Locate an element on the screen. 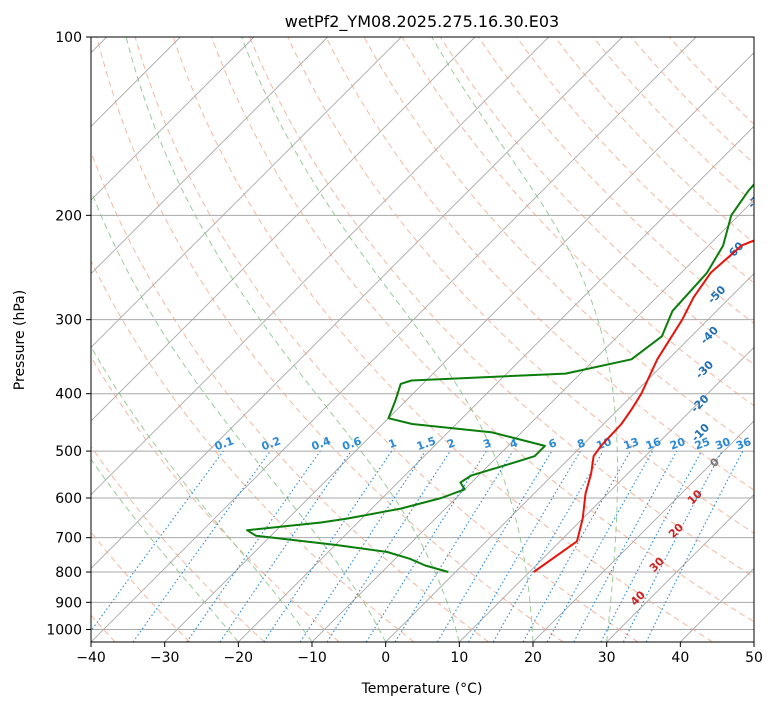 The height and width of the screenshot is (708, 775). y-tick-label: 1000 is located at coordinates (64, 630).